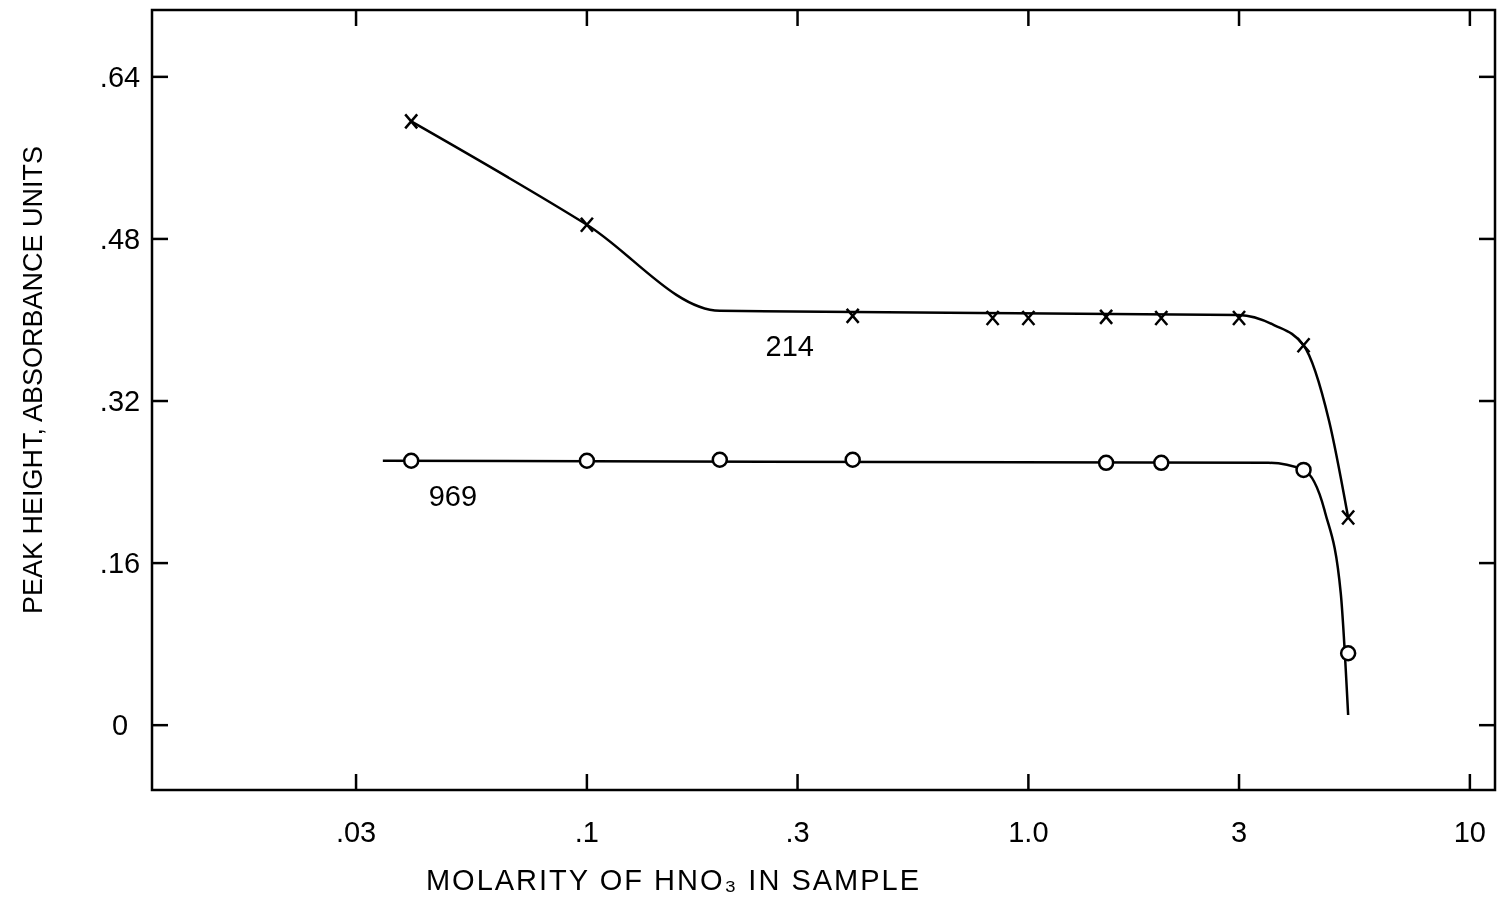 The width and height of the screenshot is (1504, 905). What do you see at coordinates (120, 238) in the screenshot?
I see `y-tick-label: .48` at bounding box center [120, 238].